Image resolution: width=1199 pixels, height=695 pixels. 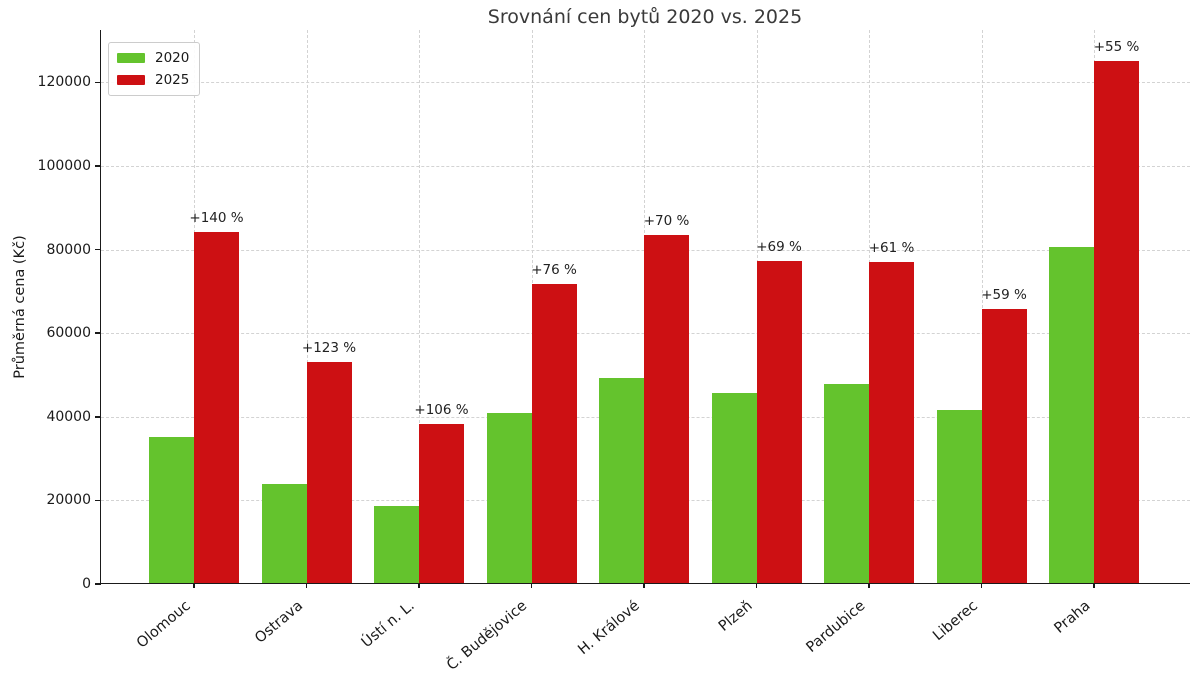 I want to click on x-tick-label-3: Č. Budějovice, so click(x=487, y=635).